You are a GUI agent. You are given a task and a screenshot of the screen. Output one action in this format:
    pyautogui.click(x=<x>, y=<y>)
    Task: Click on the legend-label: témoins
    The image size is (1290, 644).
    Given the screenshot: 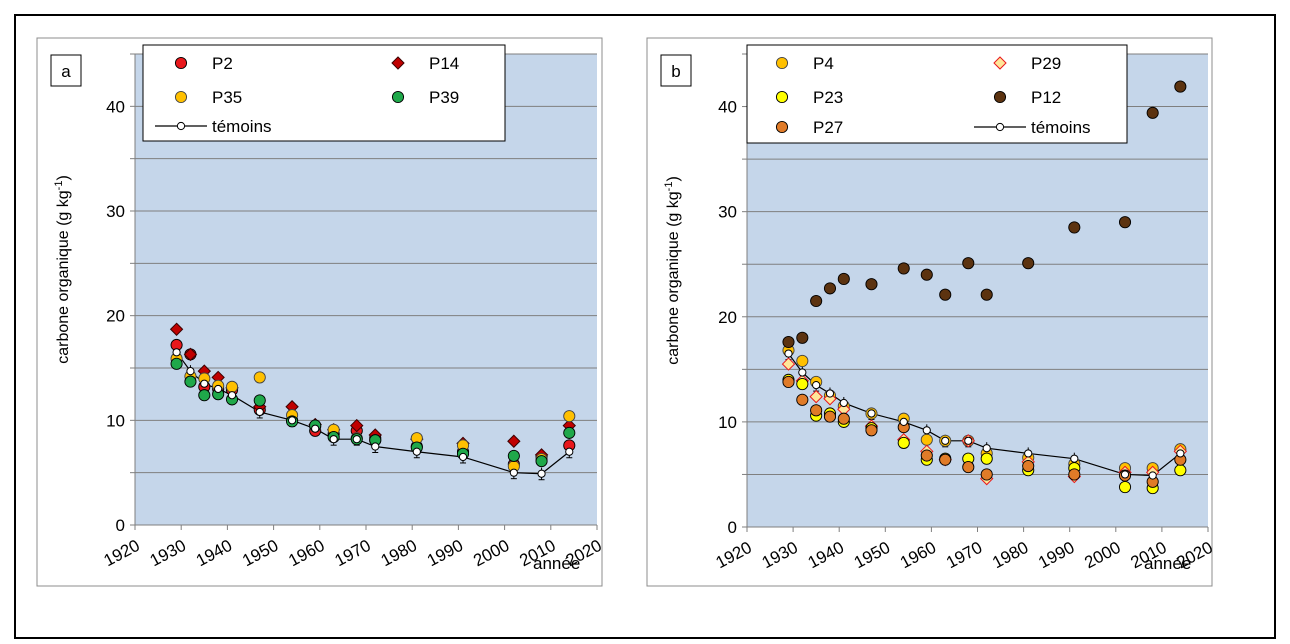 What is the action you would take?
    pyautogui.click(x=242, y=126)
    